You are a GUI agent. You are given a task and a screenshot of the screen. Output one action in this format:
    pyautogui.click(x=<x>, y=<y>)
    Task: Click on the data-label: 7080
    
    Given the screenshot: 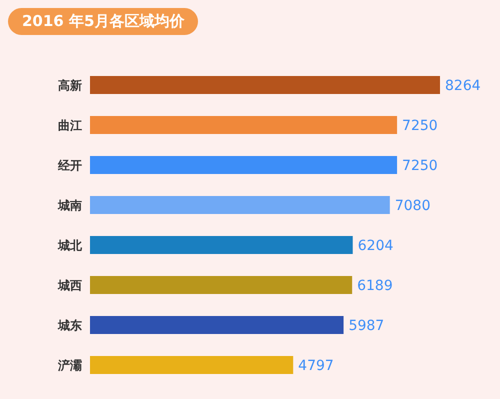 What is the action you would take?
    pyautogui.click(x=412, y=206)
    